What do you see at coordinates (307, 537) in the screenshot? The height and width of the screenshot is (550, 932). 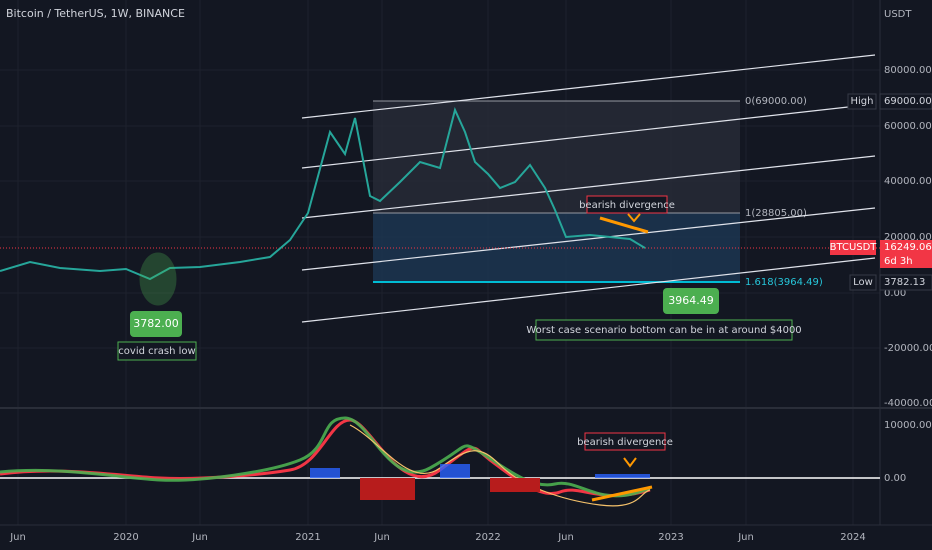 I see `time-axis-label: 2021` at bounding box center [307, 537].